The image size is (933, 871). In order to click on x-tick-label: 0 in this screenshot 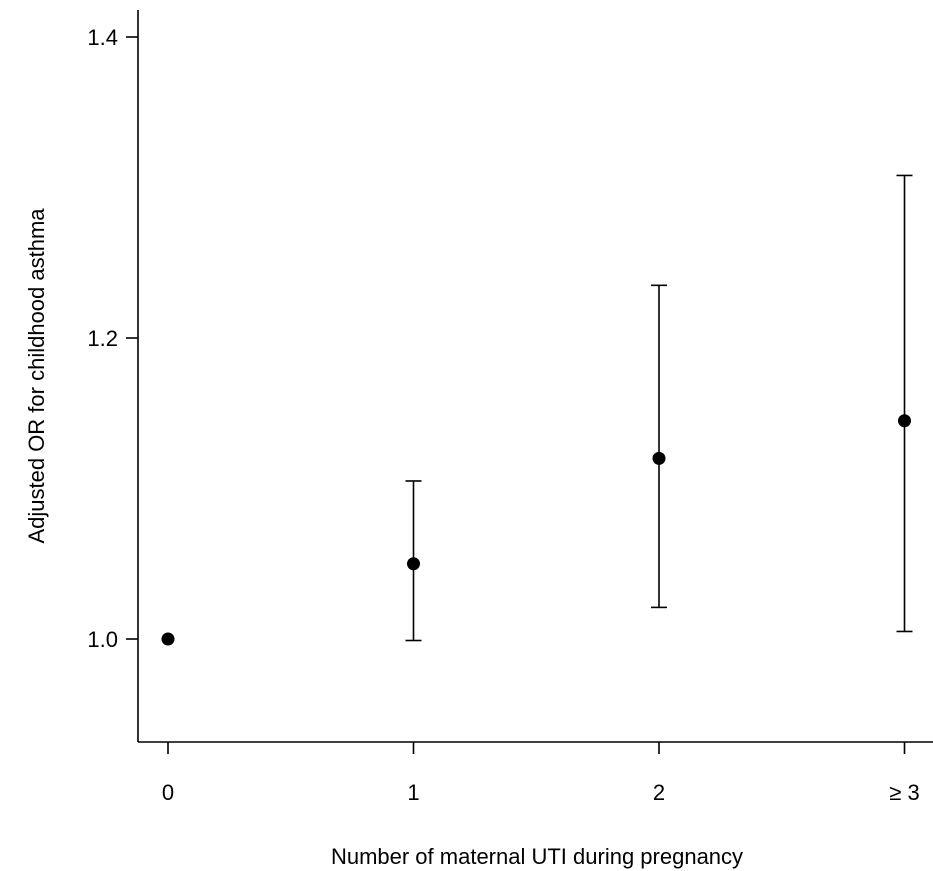, I will do `click(168, 792)`.